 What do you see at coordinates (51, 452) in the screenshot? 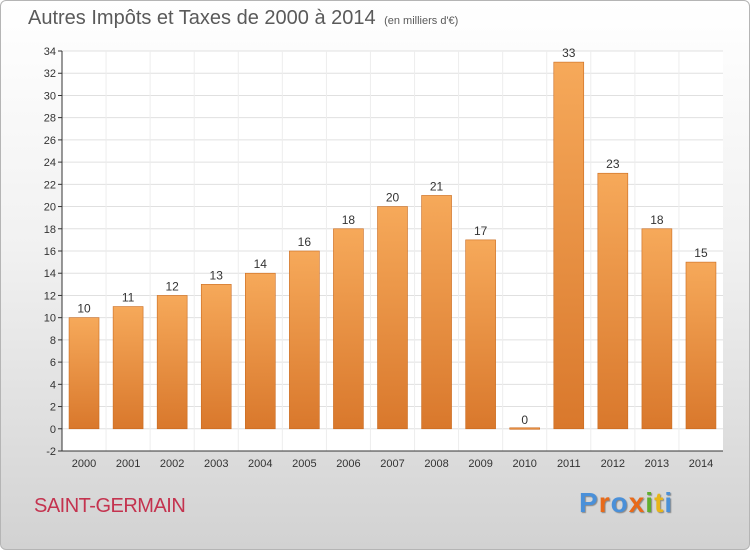
I see `y-tick-label: -2` at bounding box center [51, 452].